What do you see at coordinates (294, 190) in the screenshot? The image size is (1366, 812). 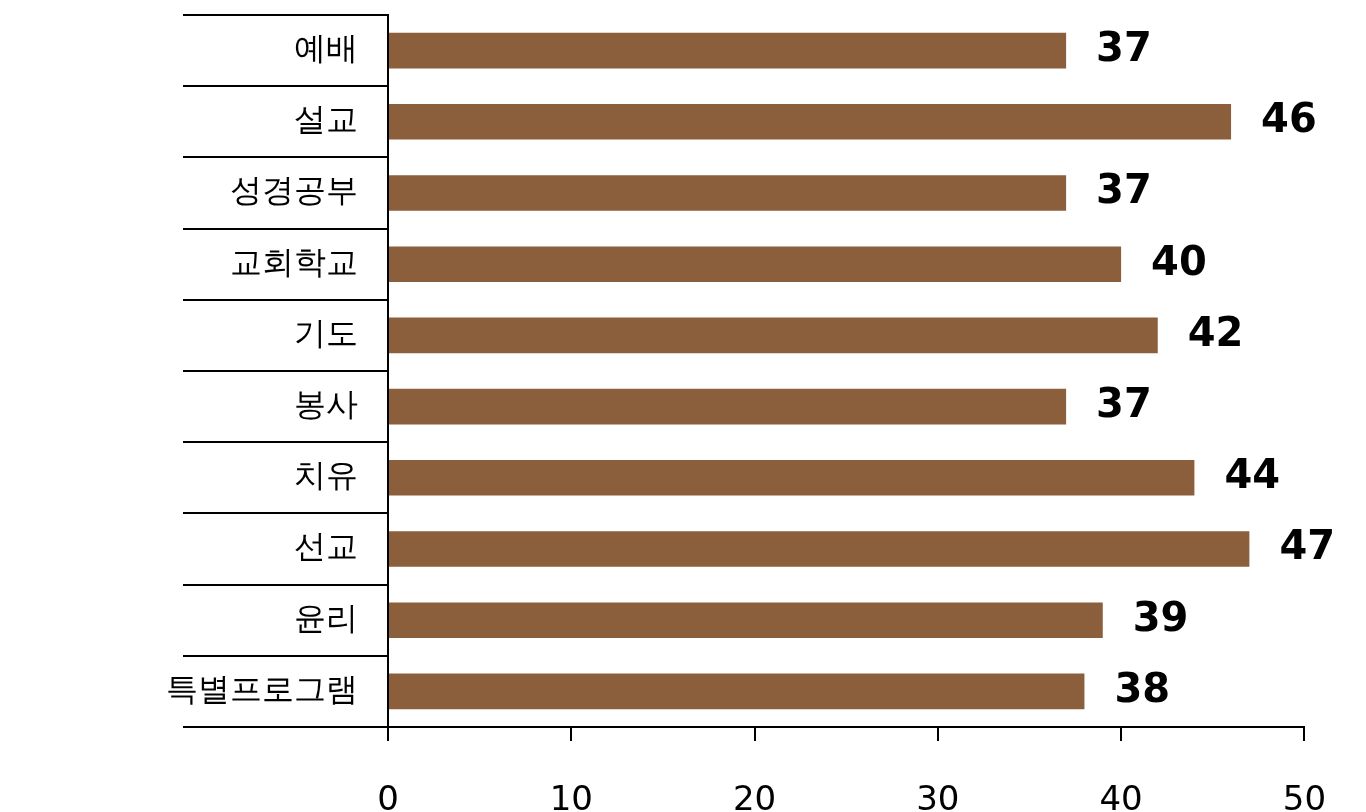 I see `y-tick-label: 성경공부` at bounding box center [294, 190].